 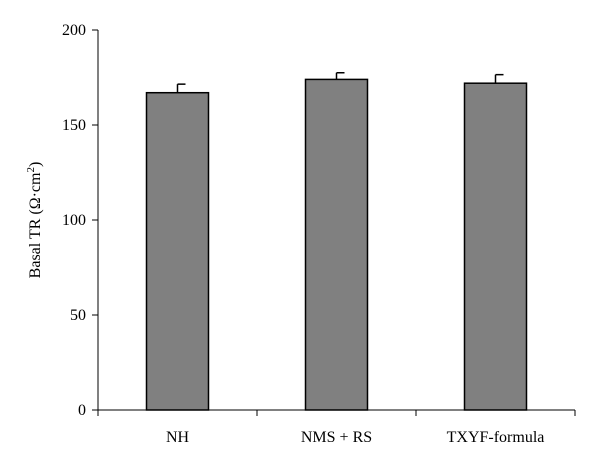 I want to click on category-labels: NH NMS + RS TXYF-formula, so click(x=355, y=437).